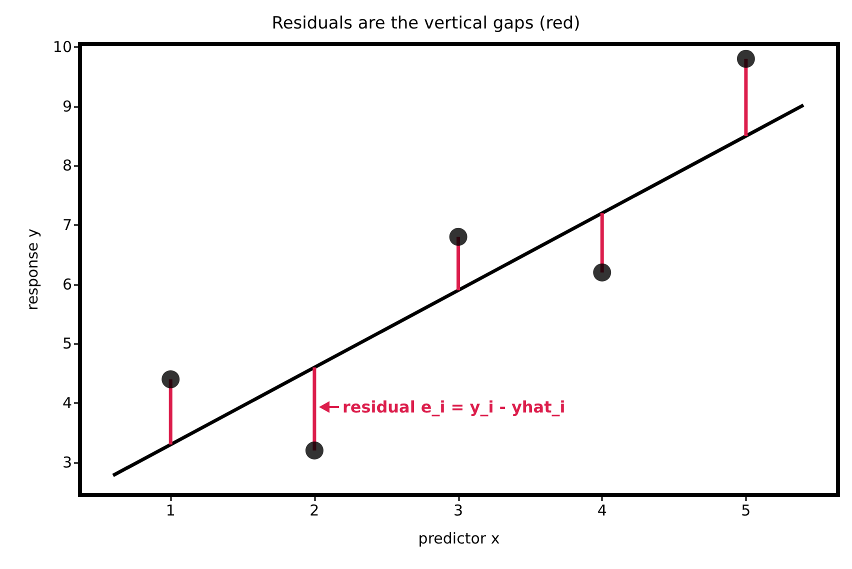 Image resolution: width=852 pixels, height=569 pixels. What do you see at coordinates (459, 511) in the screenshot?
I see `x-tick-label: 3` at bounding box center [459, 511].